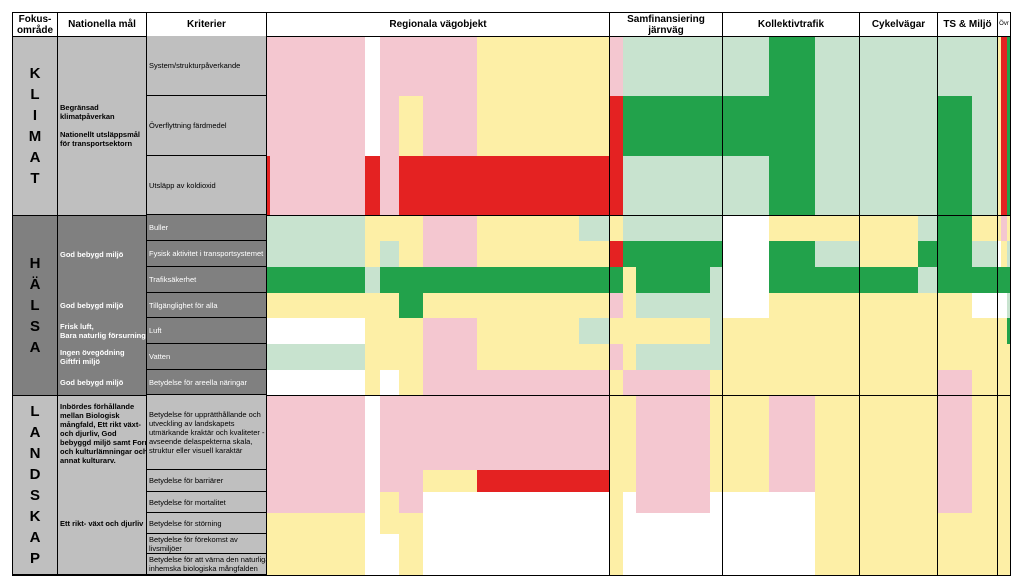  I want to click on header-cycle-paths: Cykelvägar, so click(898, 24).